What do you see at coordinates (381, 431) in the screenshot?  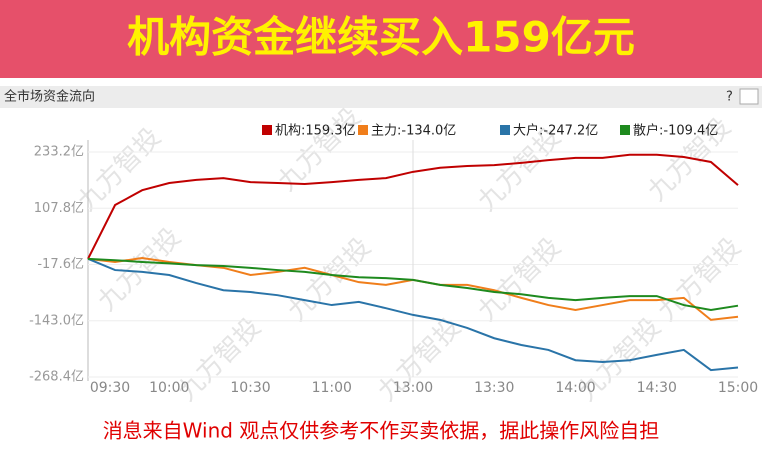 I see `footnote: 消息来自Wind 观点仅供参考不作买卖依据，据此操作风险自担` at bounding box center [381, 431].